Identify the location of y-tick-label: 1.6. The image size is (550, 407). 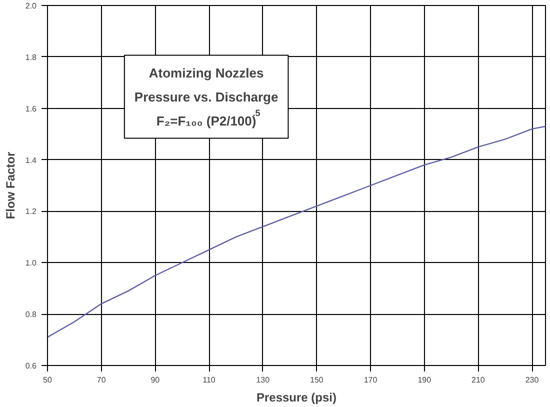
(31, 109).